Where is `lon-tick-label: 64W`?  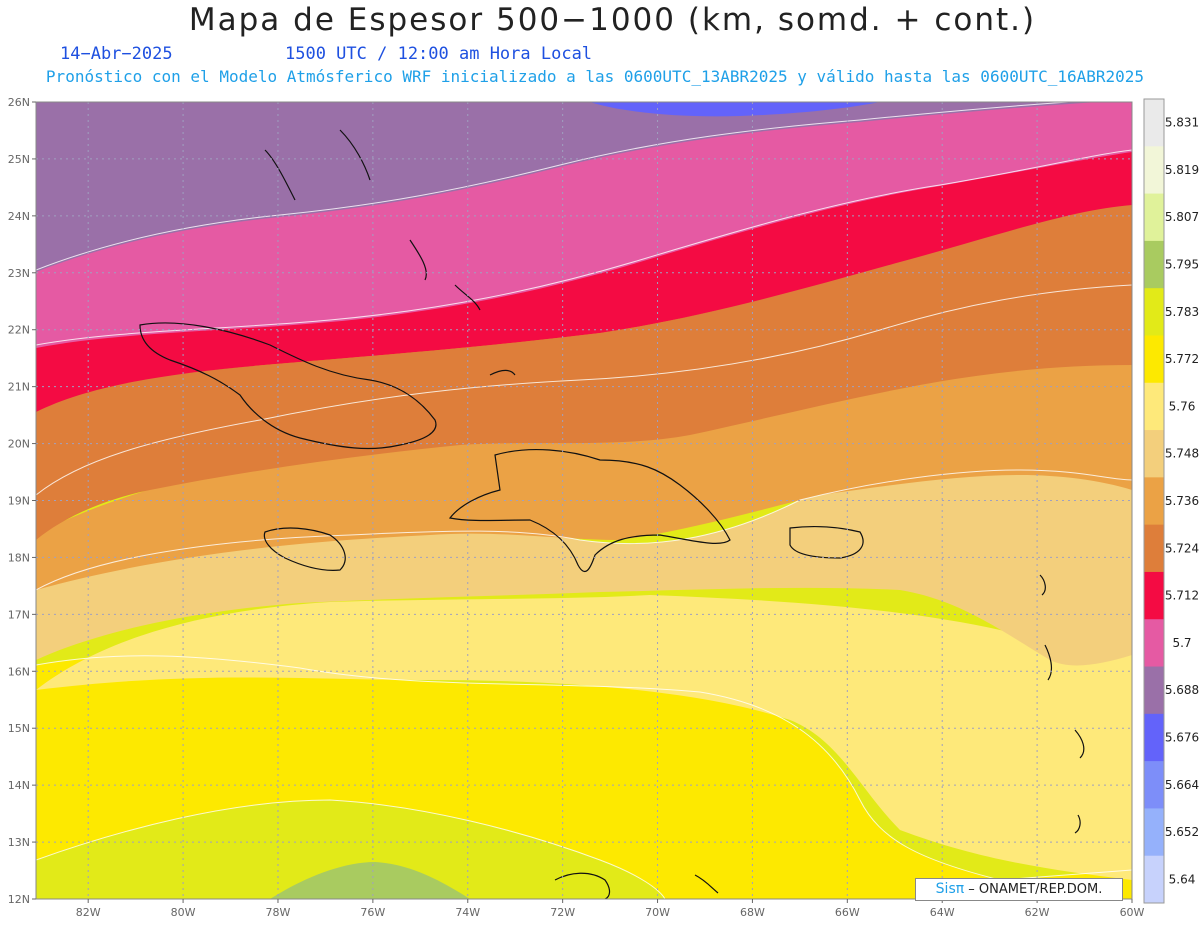
lon-tick-label: 64W is located at coordinates (942, 912).